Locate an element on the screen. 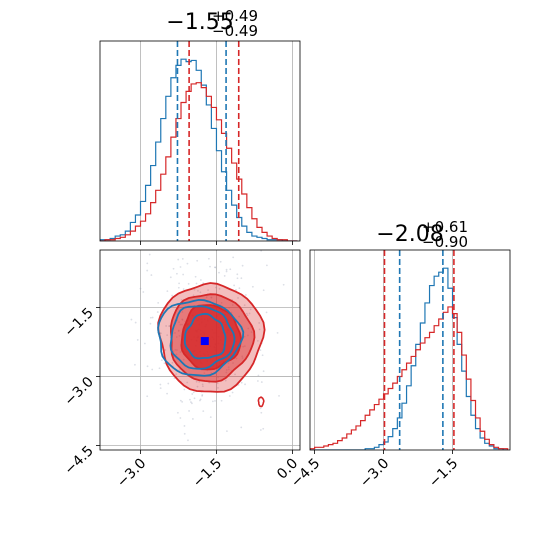  marginal-x2-quantile-lines is located at coordinates (419, 350).